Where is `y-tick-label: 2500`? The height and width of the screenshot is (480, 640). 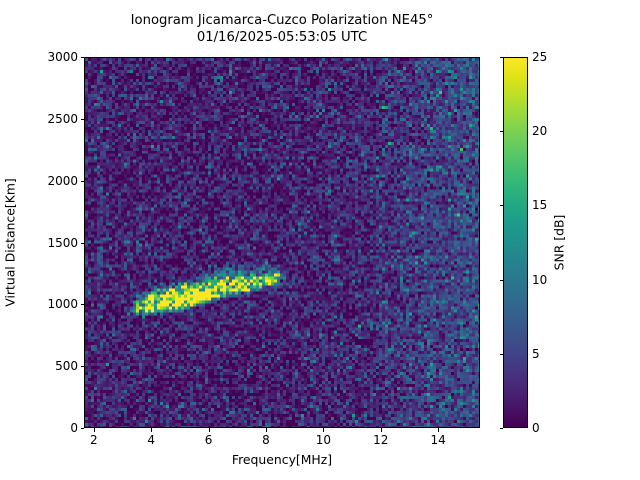 y-tick-label: 2500 is located at coordinates (62, 118).